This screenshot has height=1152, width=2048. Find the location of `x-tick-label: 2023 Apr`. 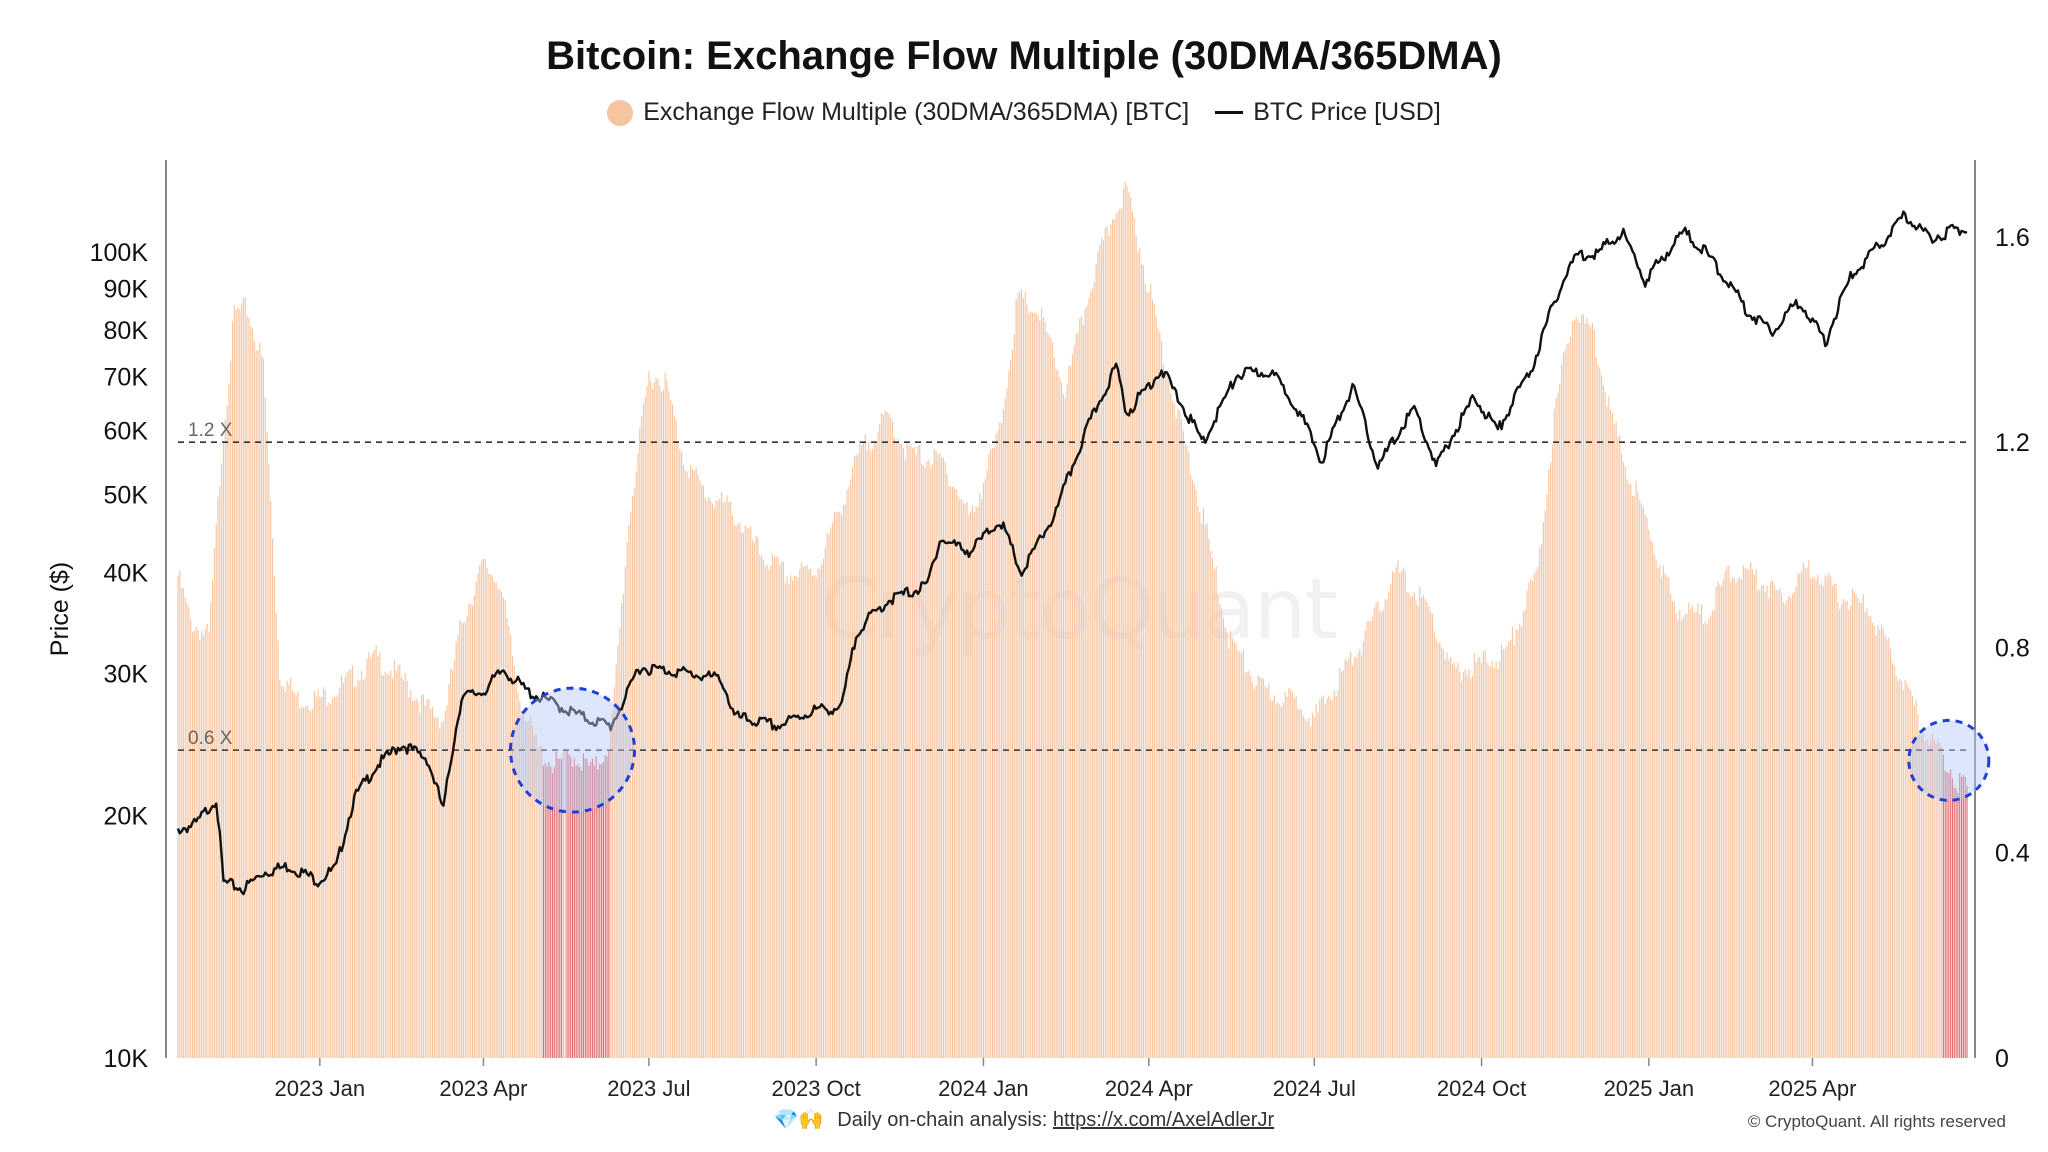

x-tick-label: 2023 Apr is located at coordinates (483, 1088).